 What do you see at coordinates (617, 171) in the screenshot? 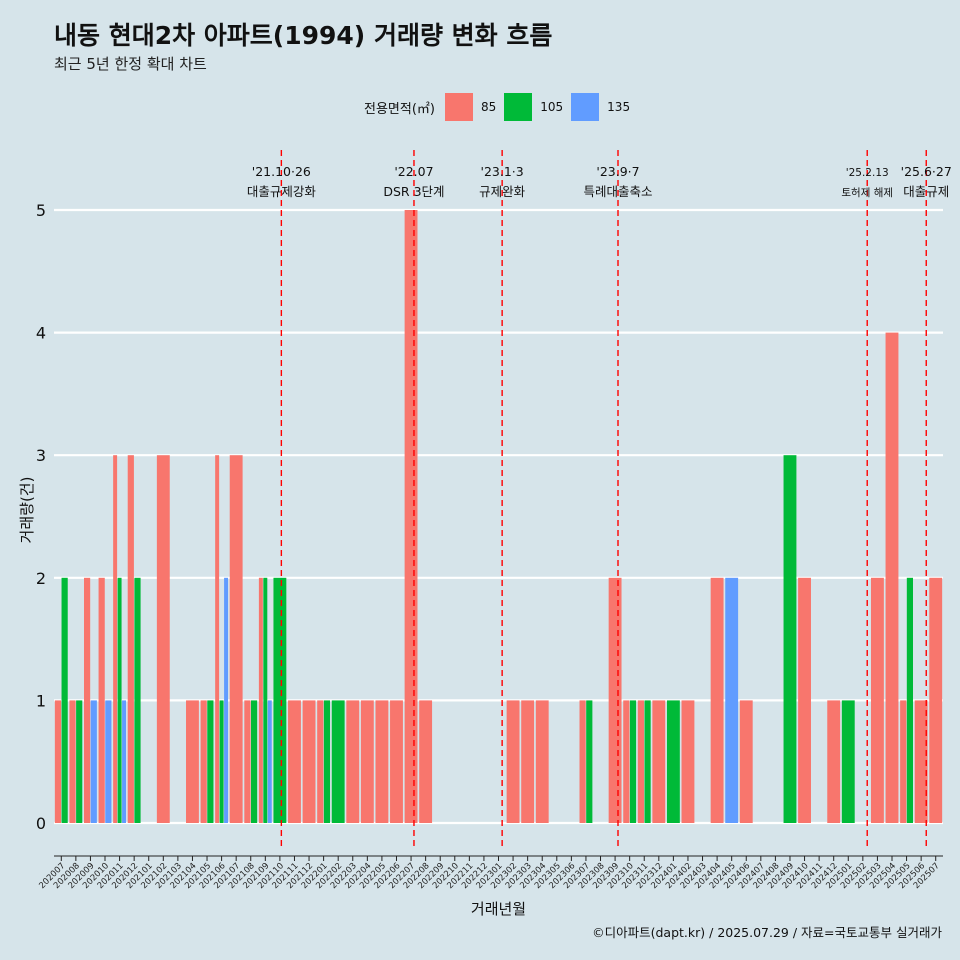
I see `event-date-label: '23.9·7` at bounding box center [617, 171].